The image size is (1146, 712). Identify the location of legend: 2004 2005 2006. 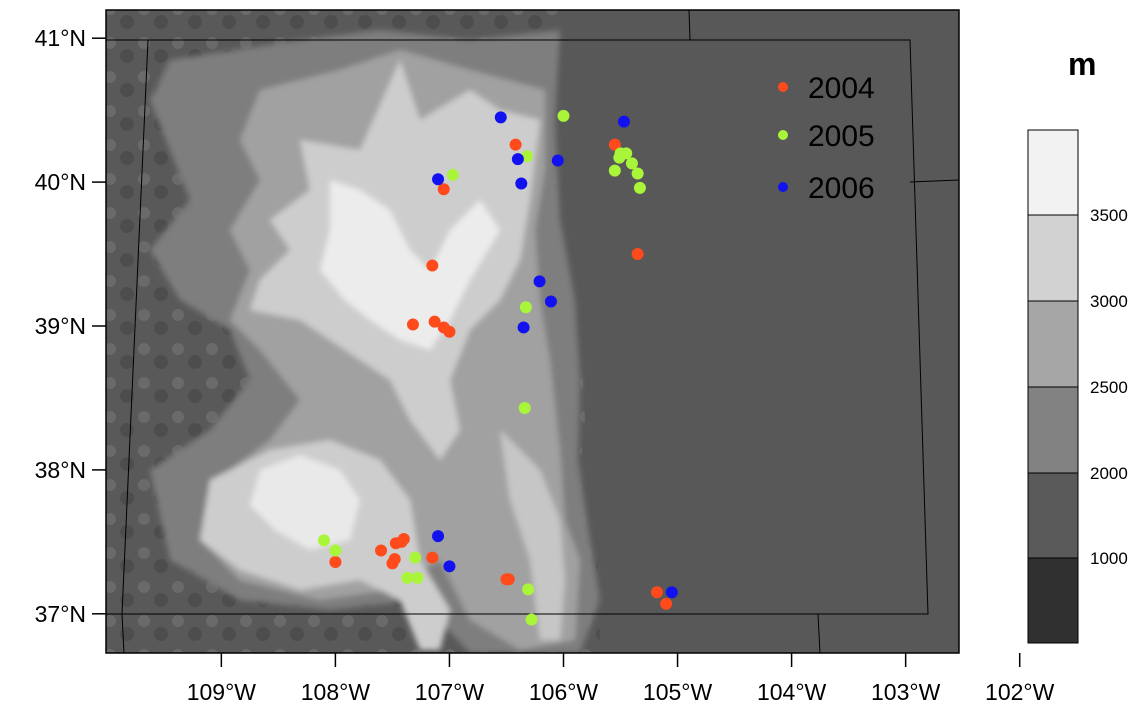
(826, 138).